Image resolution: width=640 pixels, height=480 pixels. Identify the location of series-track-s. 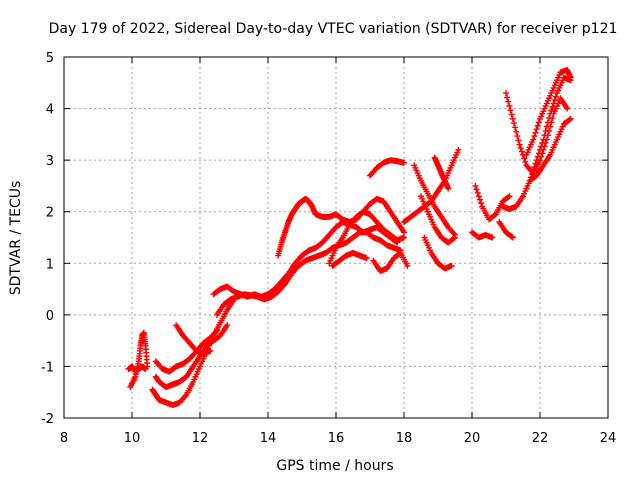
(492, 202).